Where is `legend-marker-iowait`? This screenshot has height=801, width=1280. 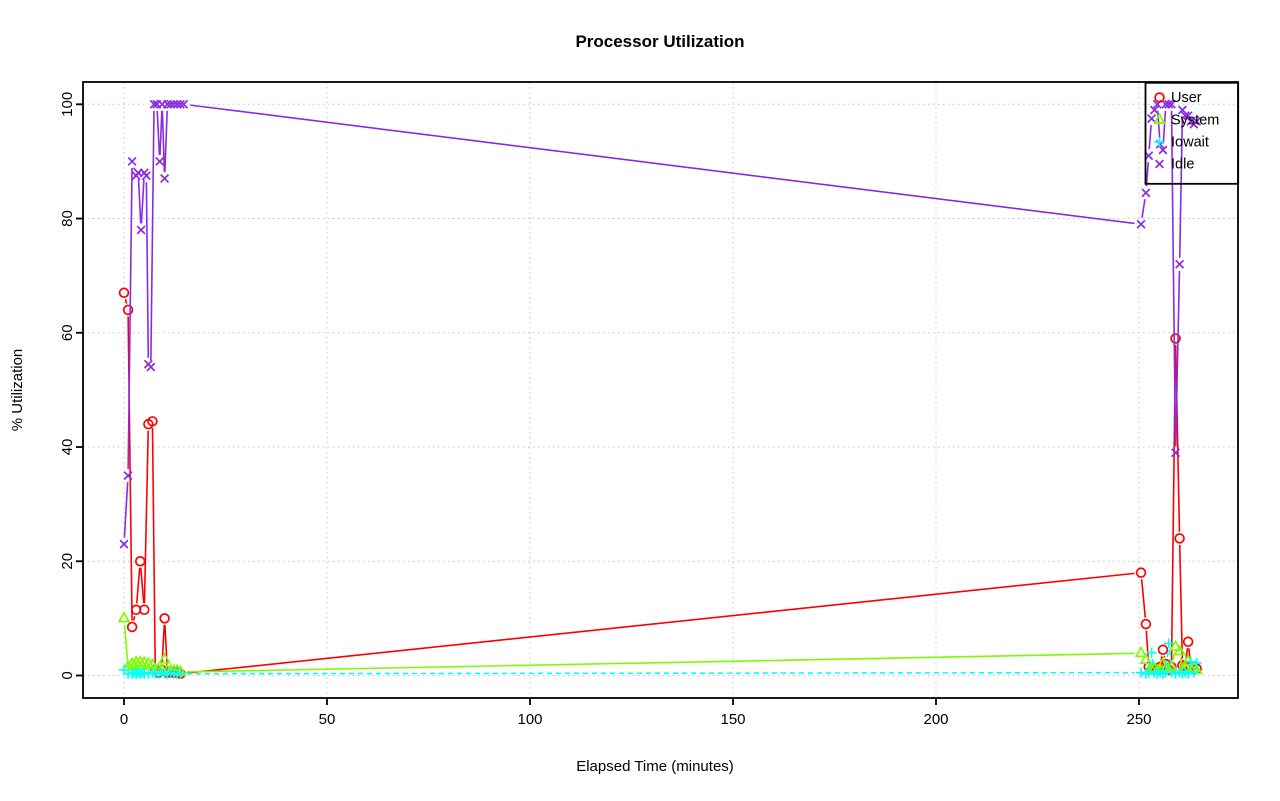
legend-marker-iowait is located at coordinates (1159, 142).